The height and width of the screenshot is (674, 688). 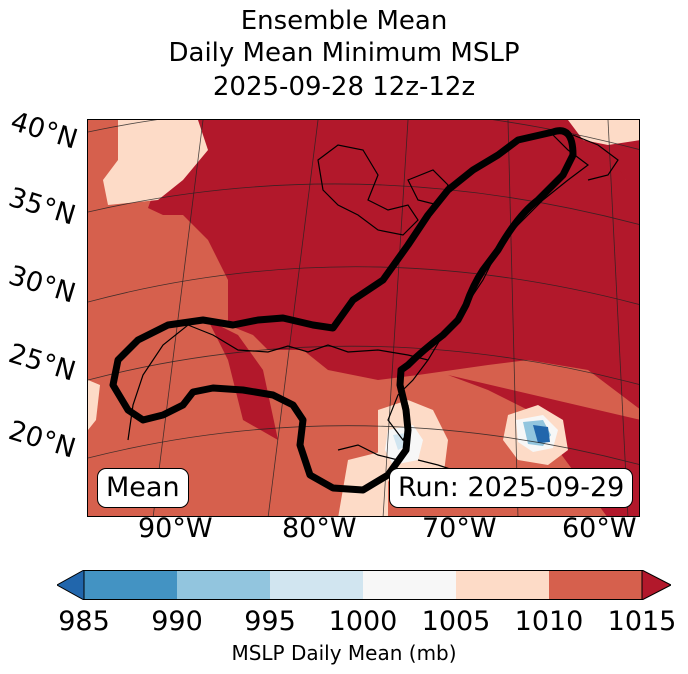 What do you see at coordinates (603, 132) in the screenshot?
I see `field-1005-1010-ne` at bounding box center [603, 132].